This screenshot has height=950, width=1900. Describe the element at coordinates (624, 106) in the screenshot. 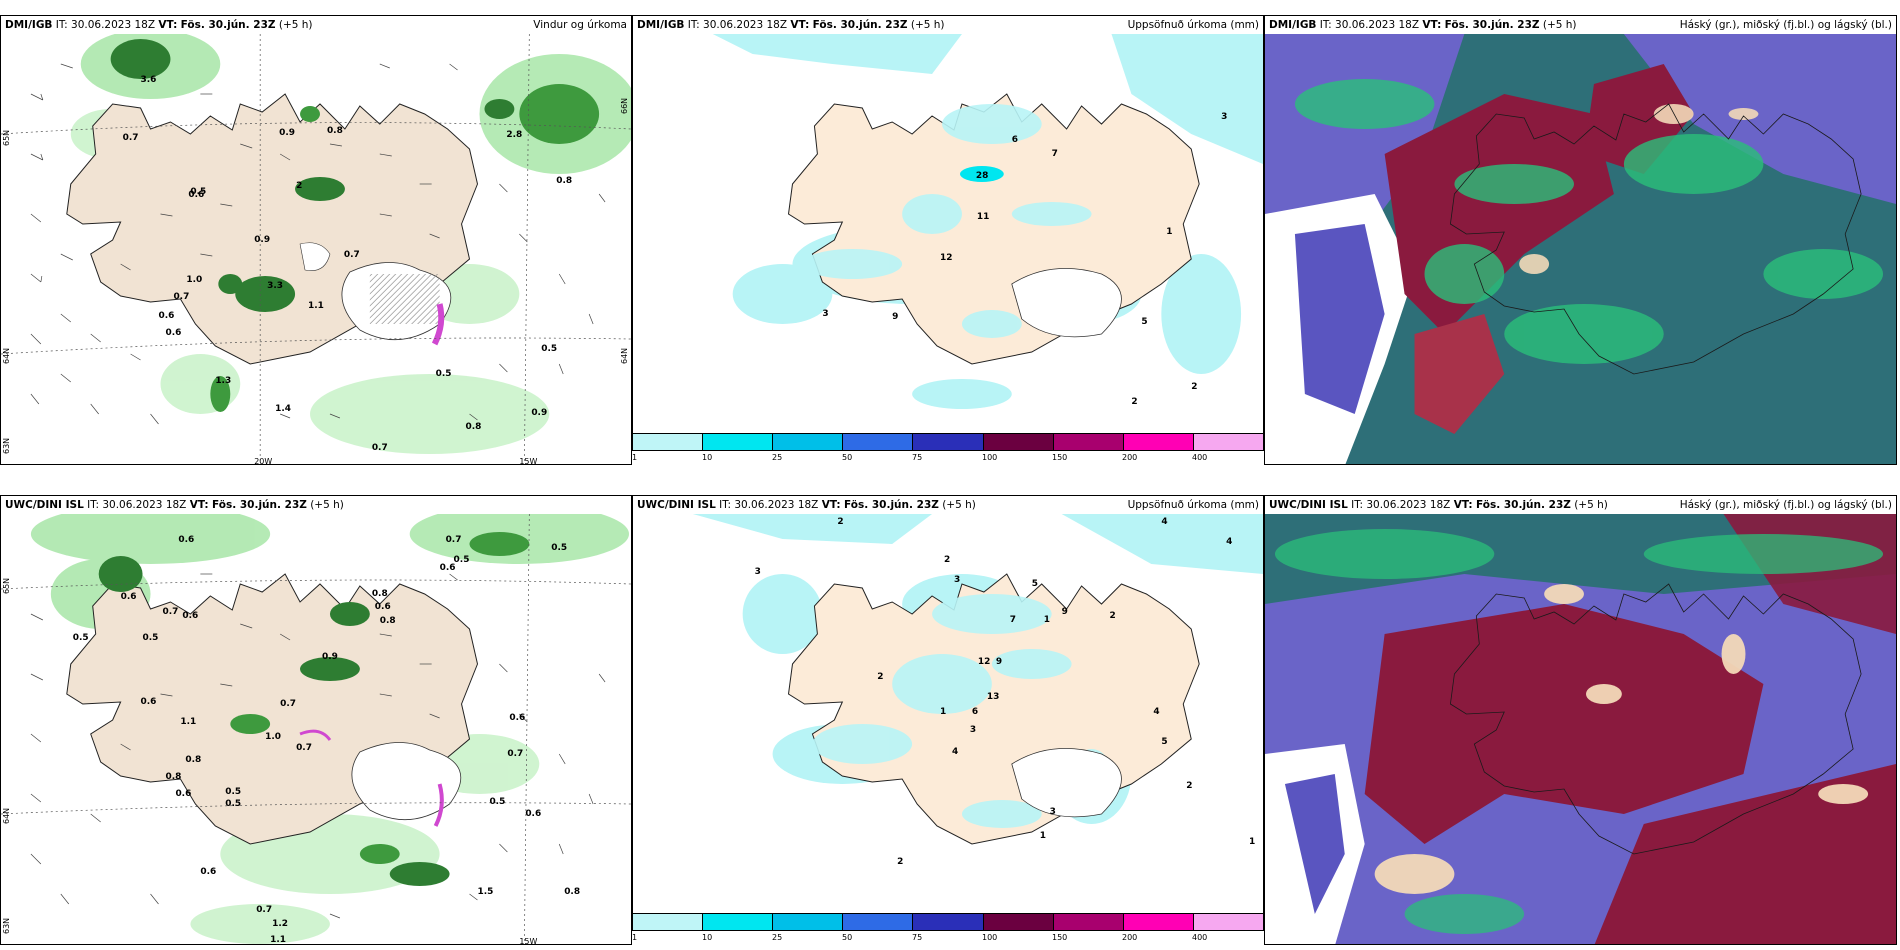

I see `svg-text: 66N` at that location.